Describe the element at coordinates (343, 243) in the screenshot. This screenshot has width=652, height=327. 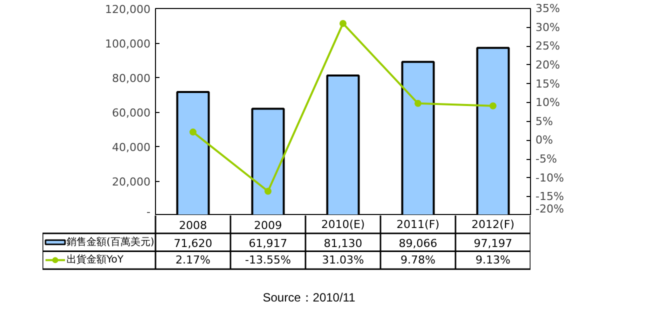
I see `data-label: 81,130` at that location.